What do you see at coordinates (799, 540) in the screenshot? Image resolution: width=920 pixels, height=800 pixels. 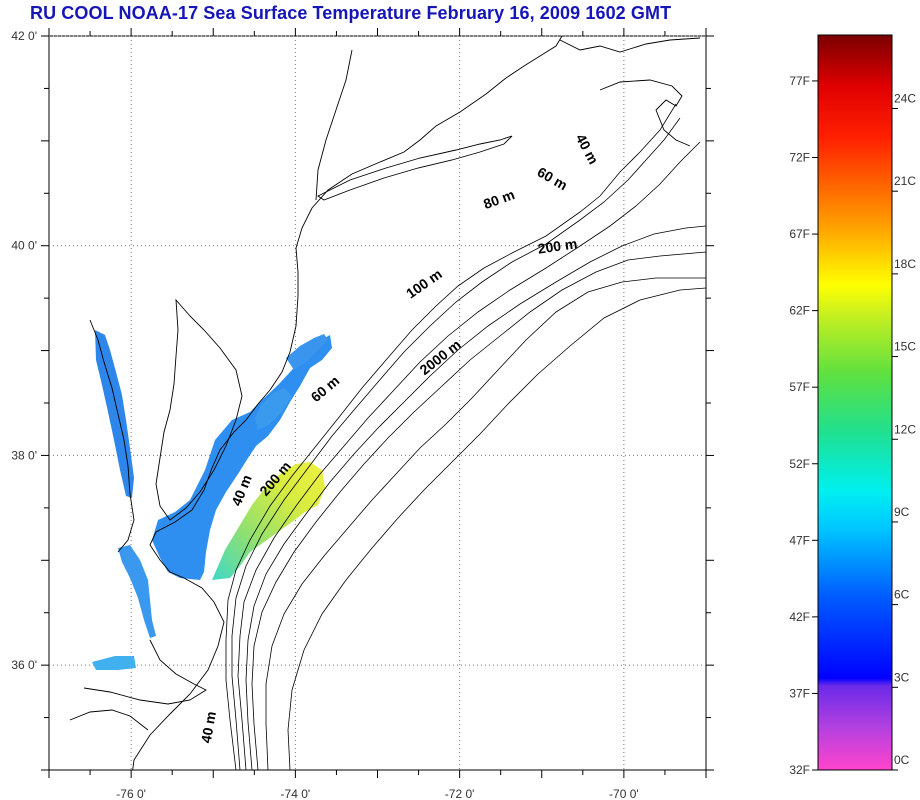 I see `fahrenheit-label: 47F` at bounding box center [799, 540].